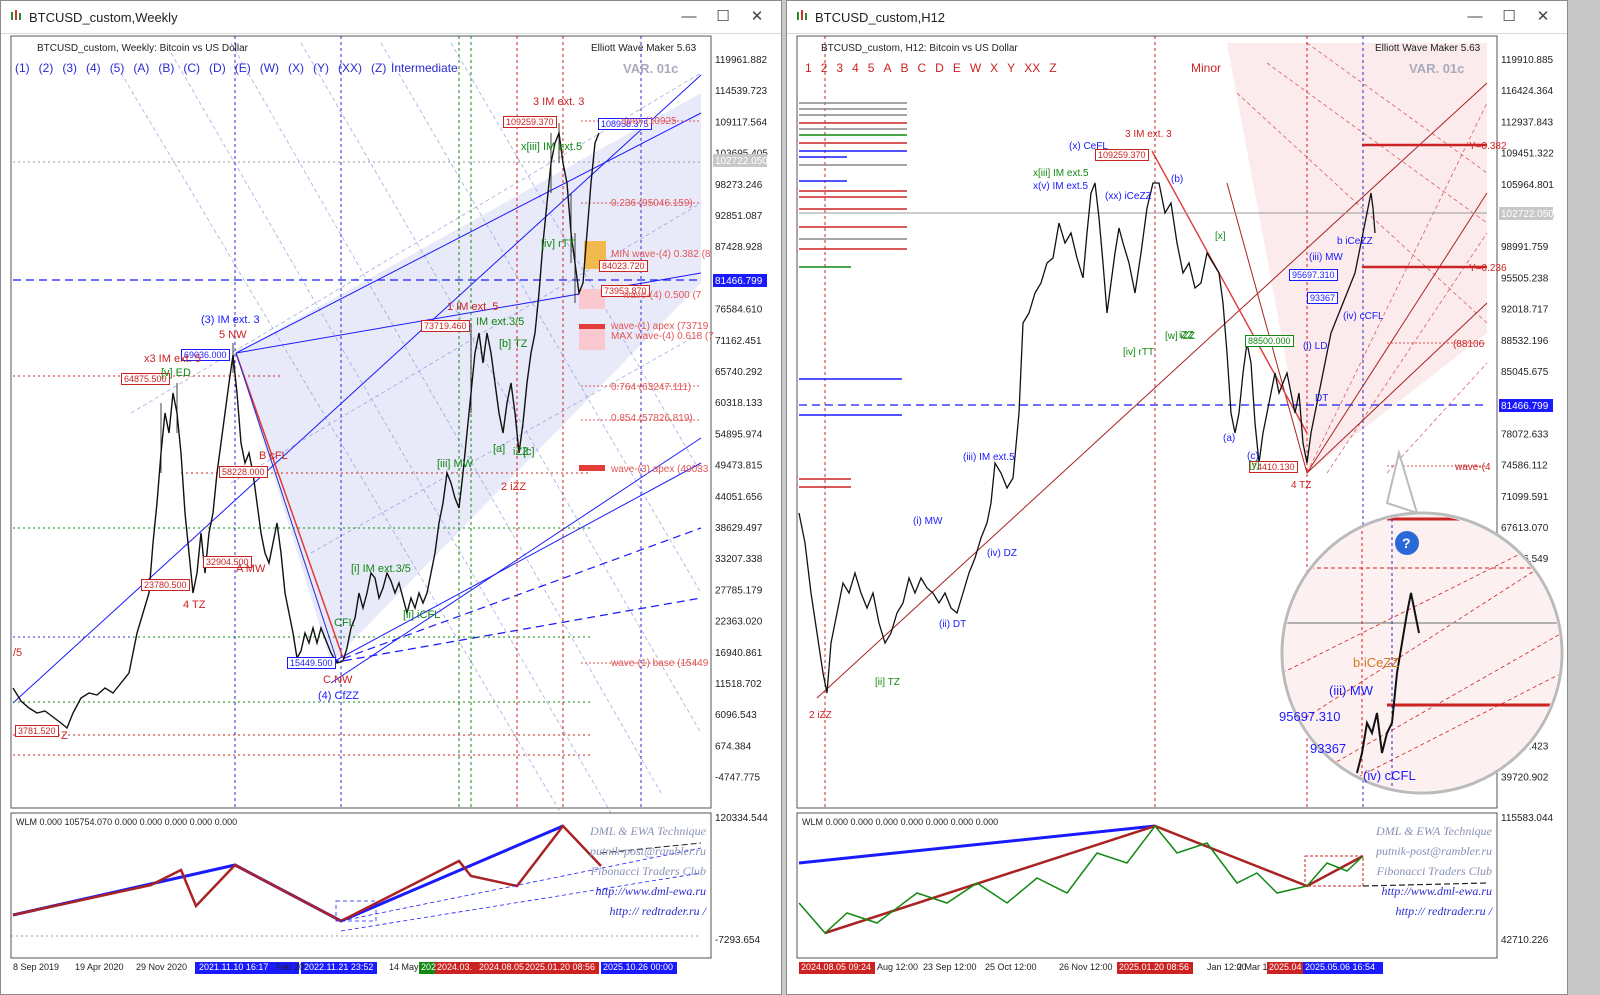  Describe the element at coordinates (737, 940) in the screenshot. I see `left-sub-axis-bottom: -7293.654` at that location.